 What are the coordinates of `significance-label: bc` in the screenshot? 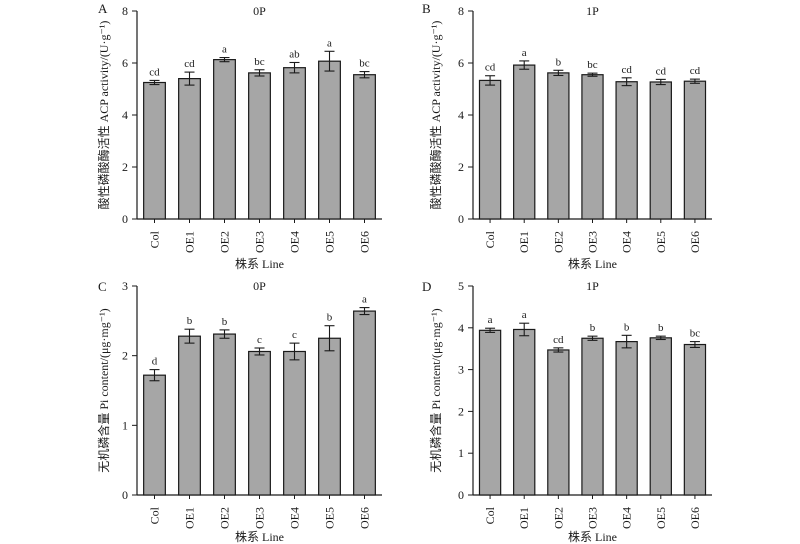 It's located at (592, 65).